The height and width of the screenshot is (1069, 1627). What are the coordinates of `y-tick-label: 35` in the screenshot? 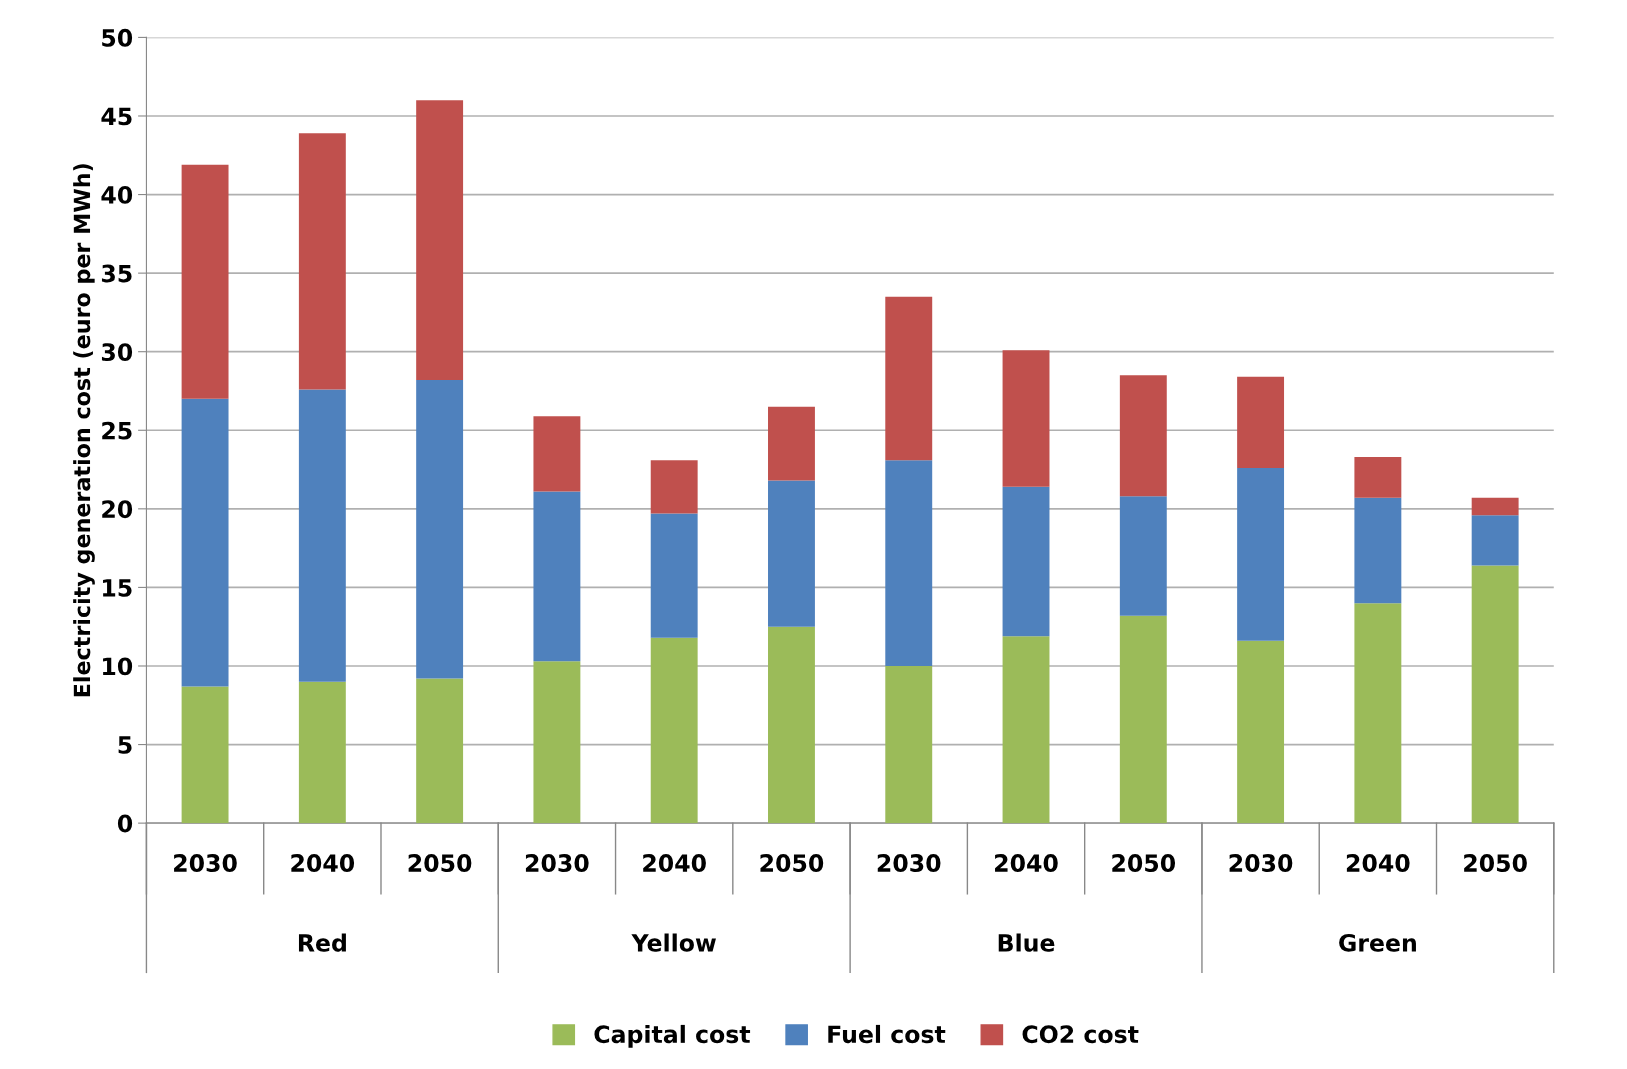 It's located at (116, 273).